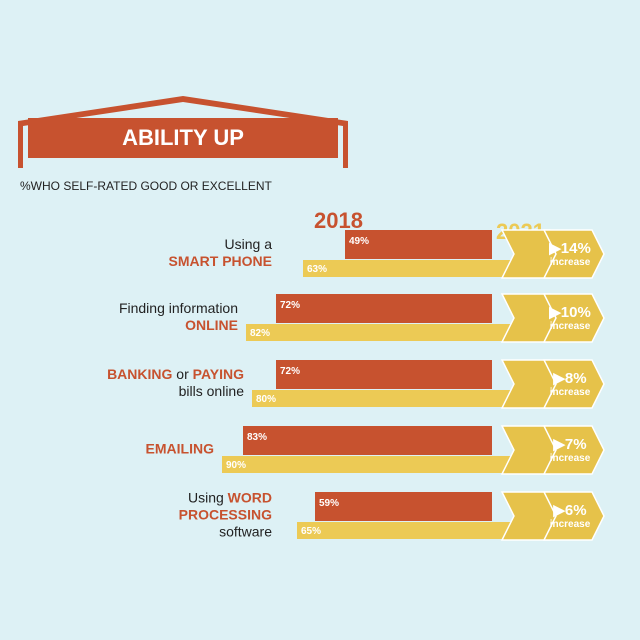 The height and width of the screenshot is (640, 640). Describe the element at coordinates (569, 312) in the screenshot. I see `increase-value: ▶10%` at that location.